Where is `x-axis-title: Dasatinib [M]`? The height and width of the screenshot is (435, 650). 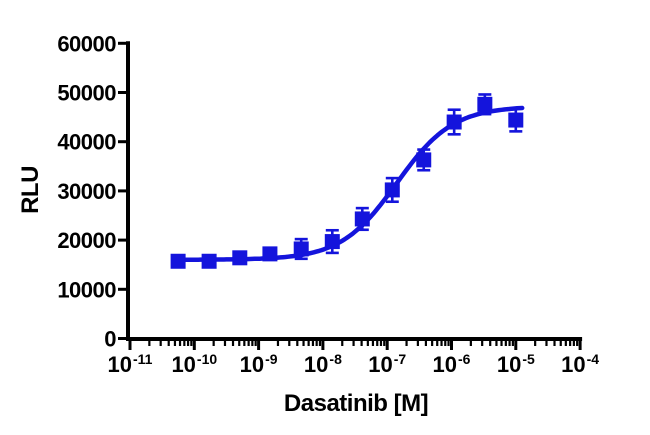 x-axis-title: Dasatinib [M] is located at coordinates (356, 403).